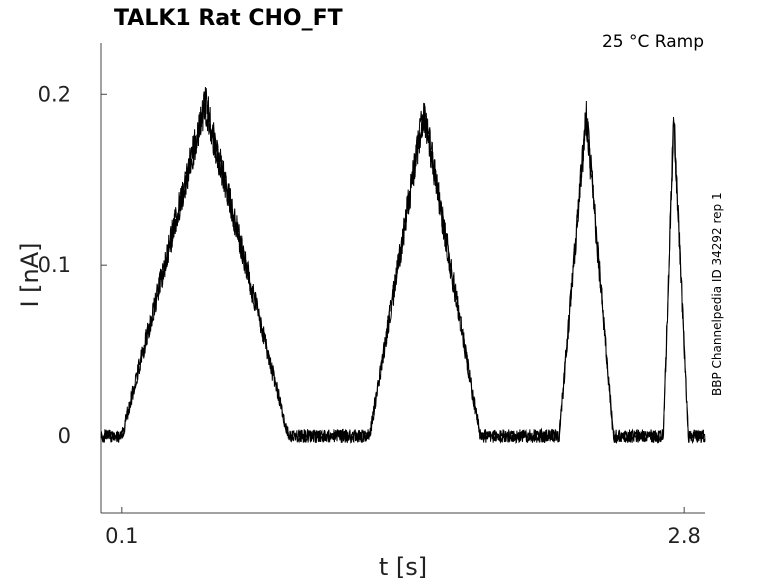  I want to click on y-tick-label: 0.1, so click(54, 265).